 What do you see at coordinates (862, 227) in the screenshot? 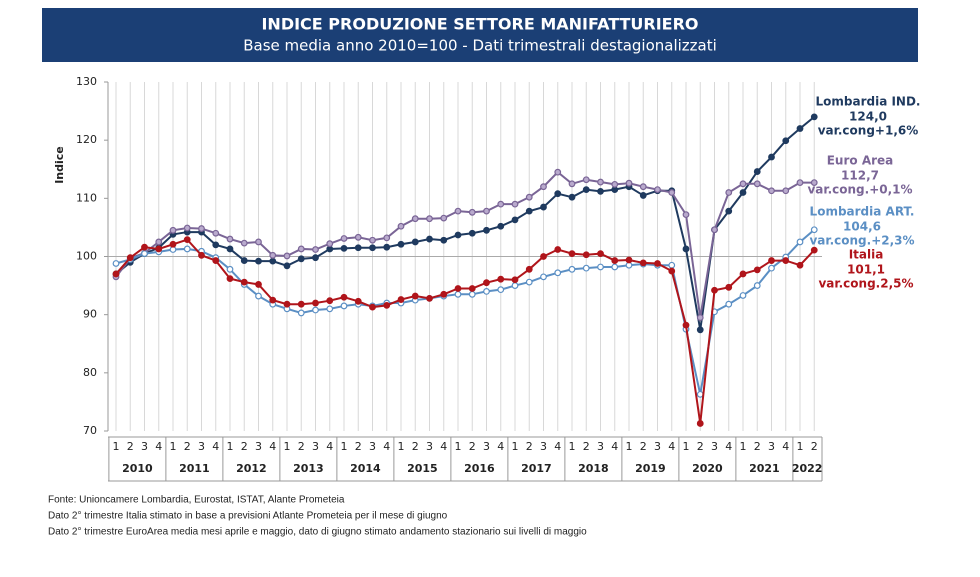
I see `value-label: 104,6` at bounding box center [862, 227].